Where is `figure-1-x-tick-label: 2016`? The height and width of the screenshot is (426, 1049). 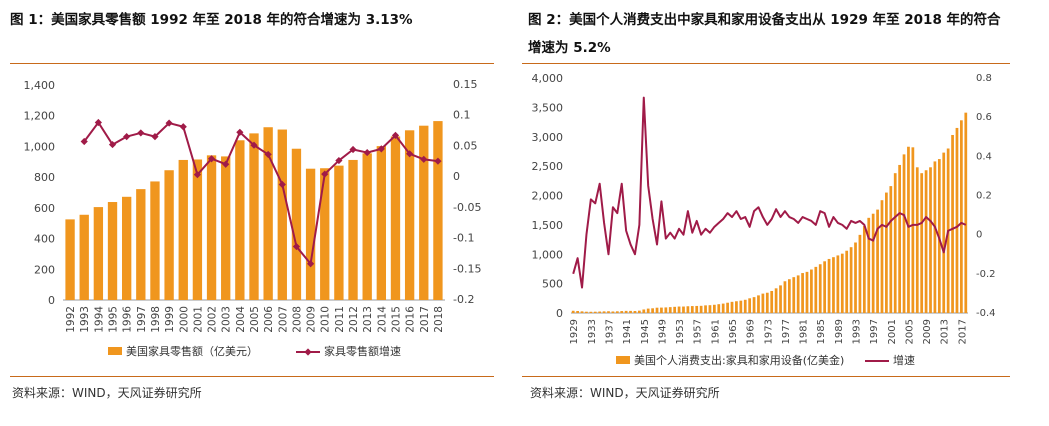
figure-1-x-tick-label: 2016 is located at coordinates (411, 319).